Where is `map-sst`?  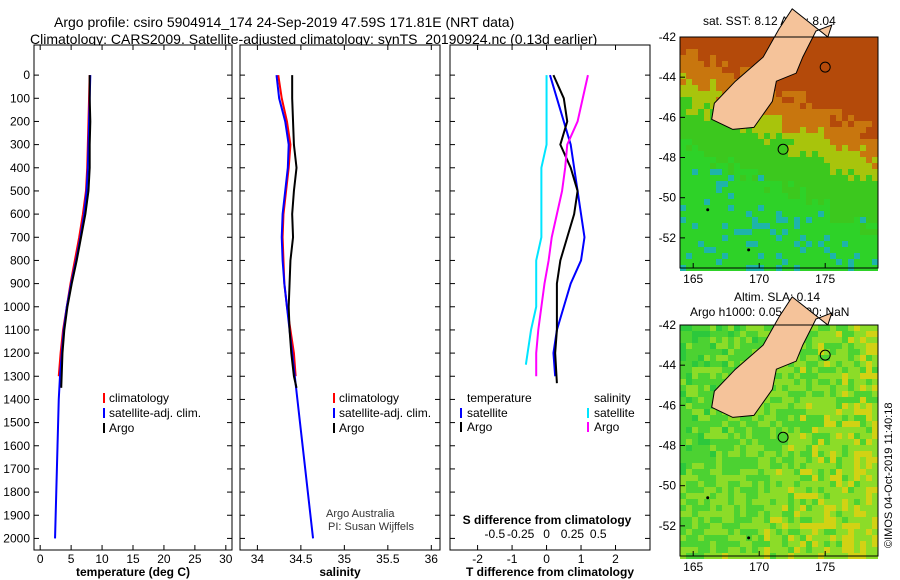 map-sst is located at coordinates (779, 139).